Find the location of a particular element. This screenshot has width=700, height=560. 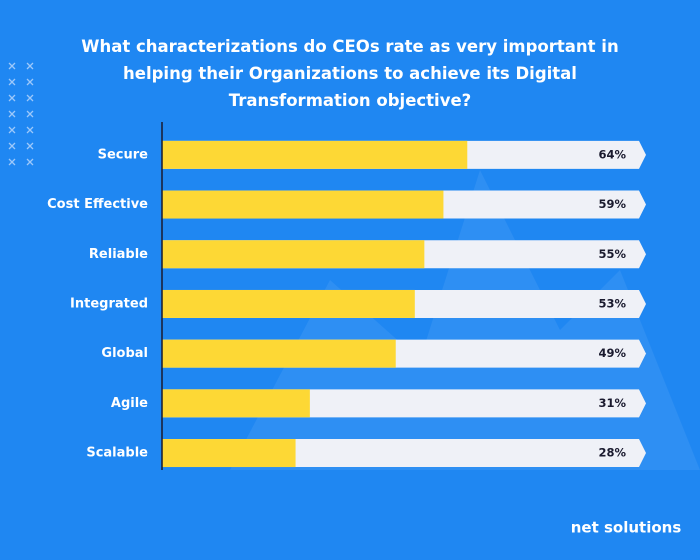

category-label: Agile is located at coordinates (129, 403).